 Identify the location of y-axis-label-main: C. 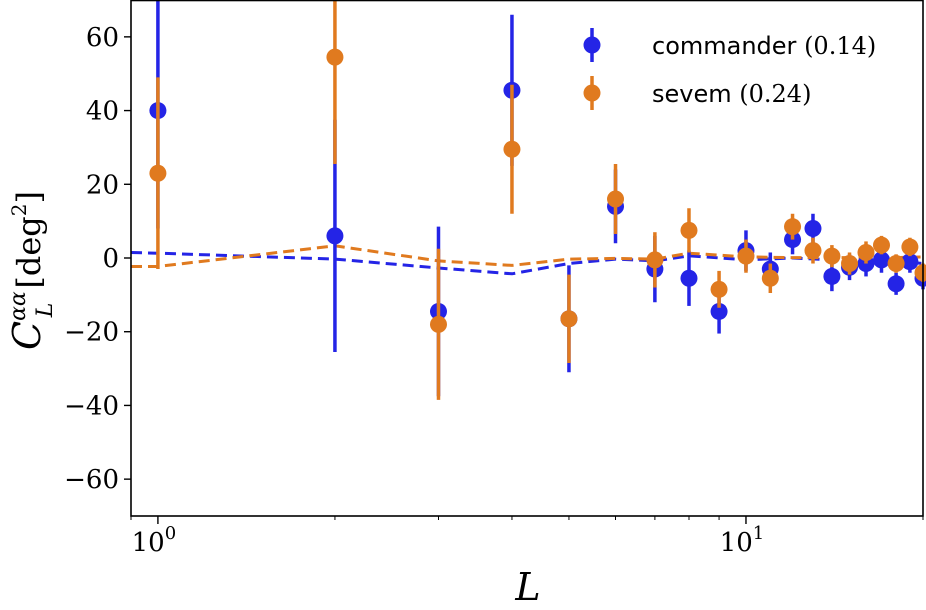
(27, 335).